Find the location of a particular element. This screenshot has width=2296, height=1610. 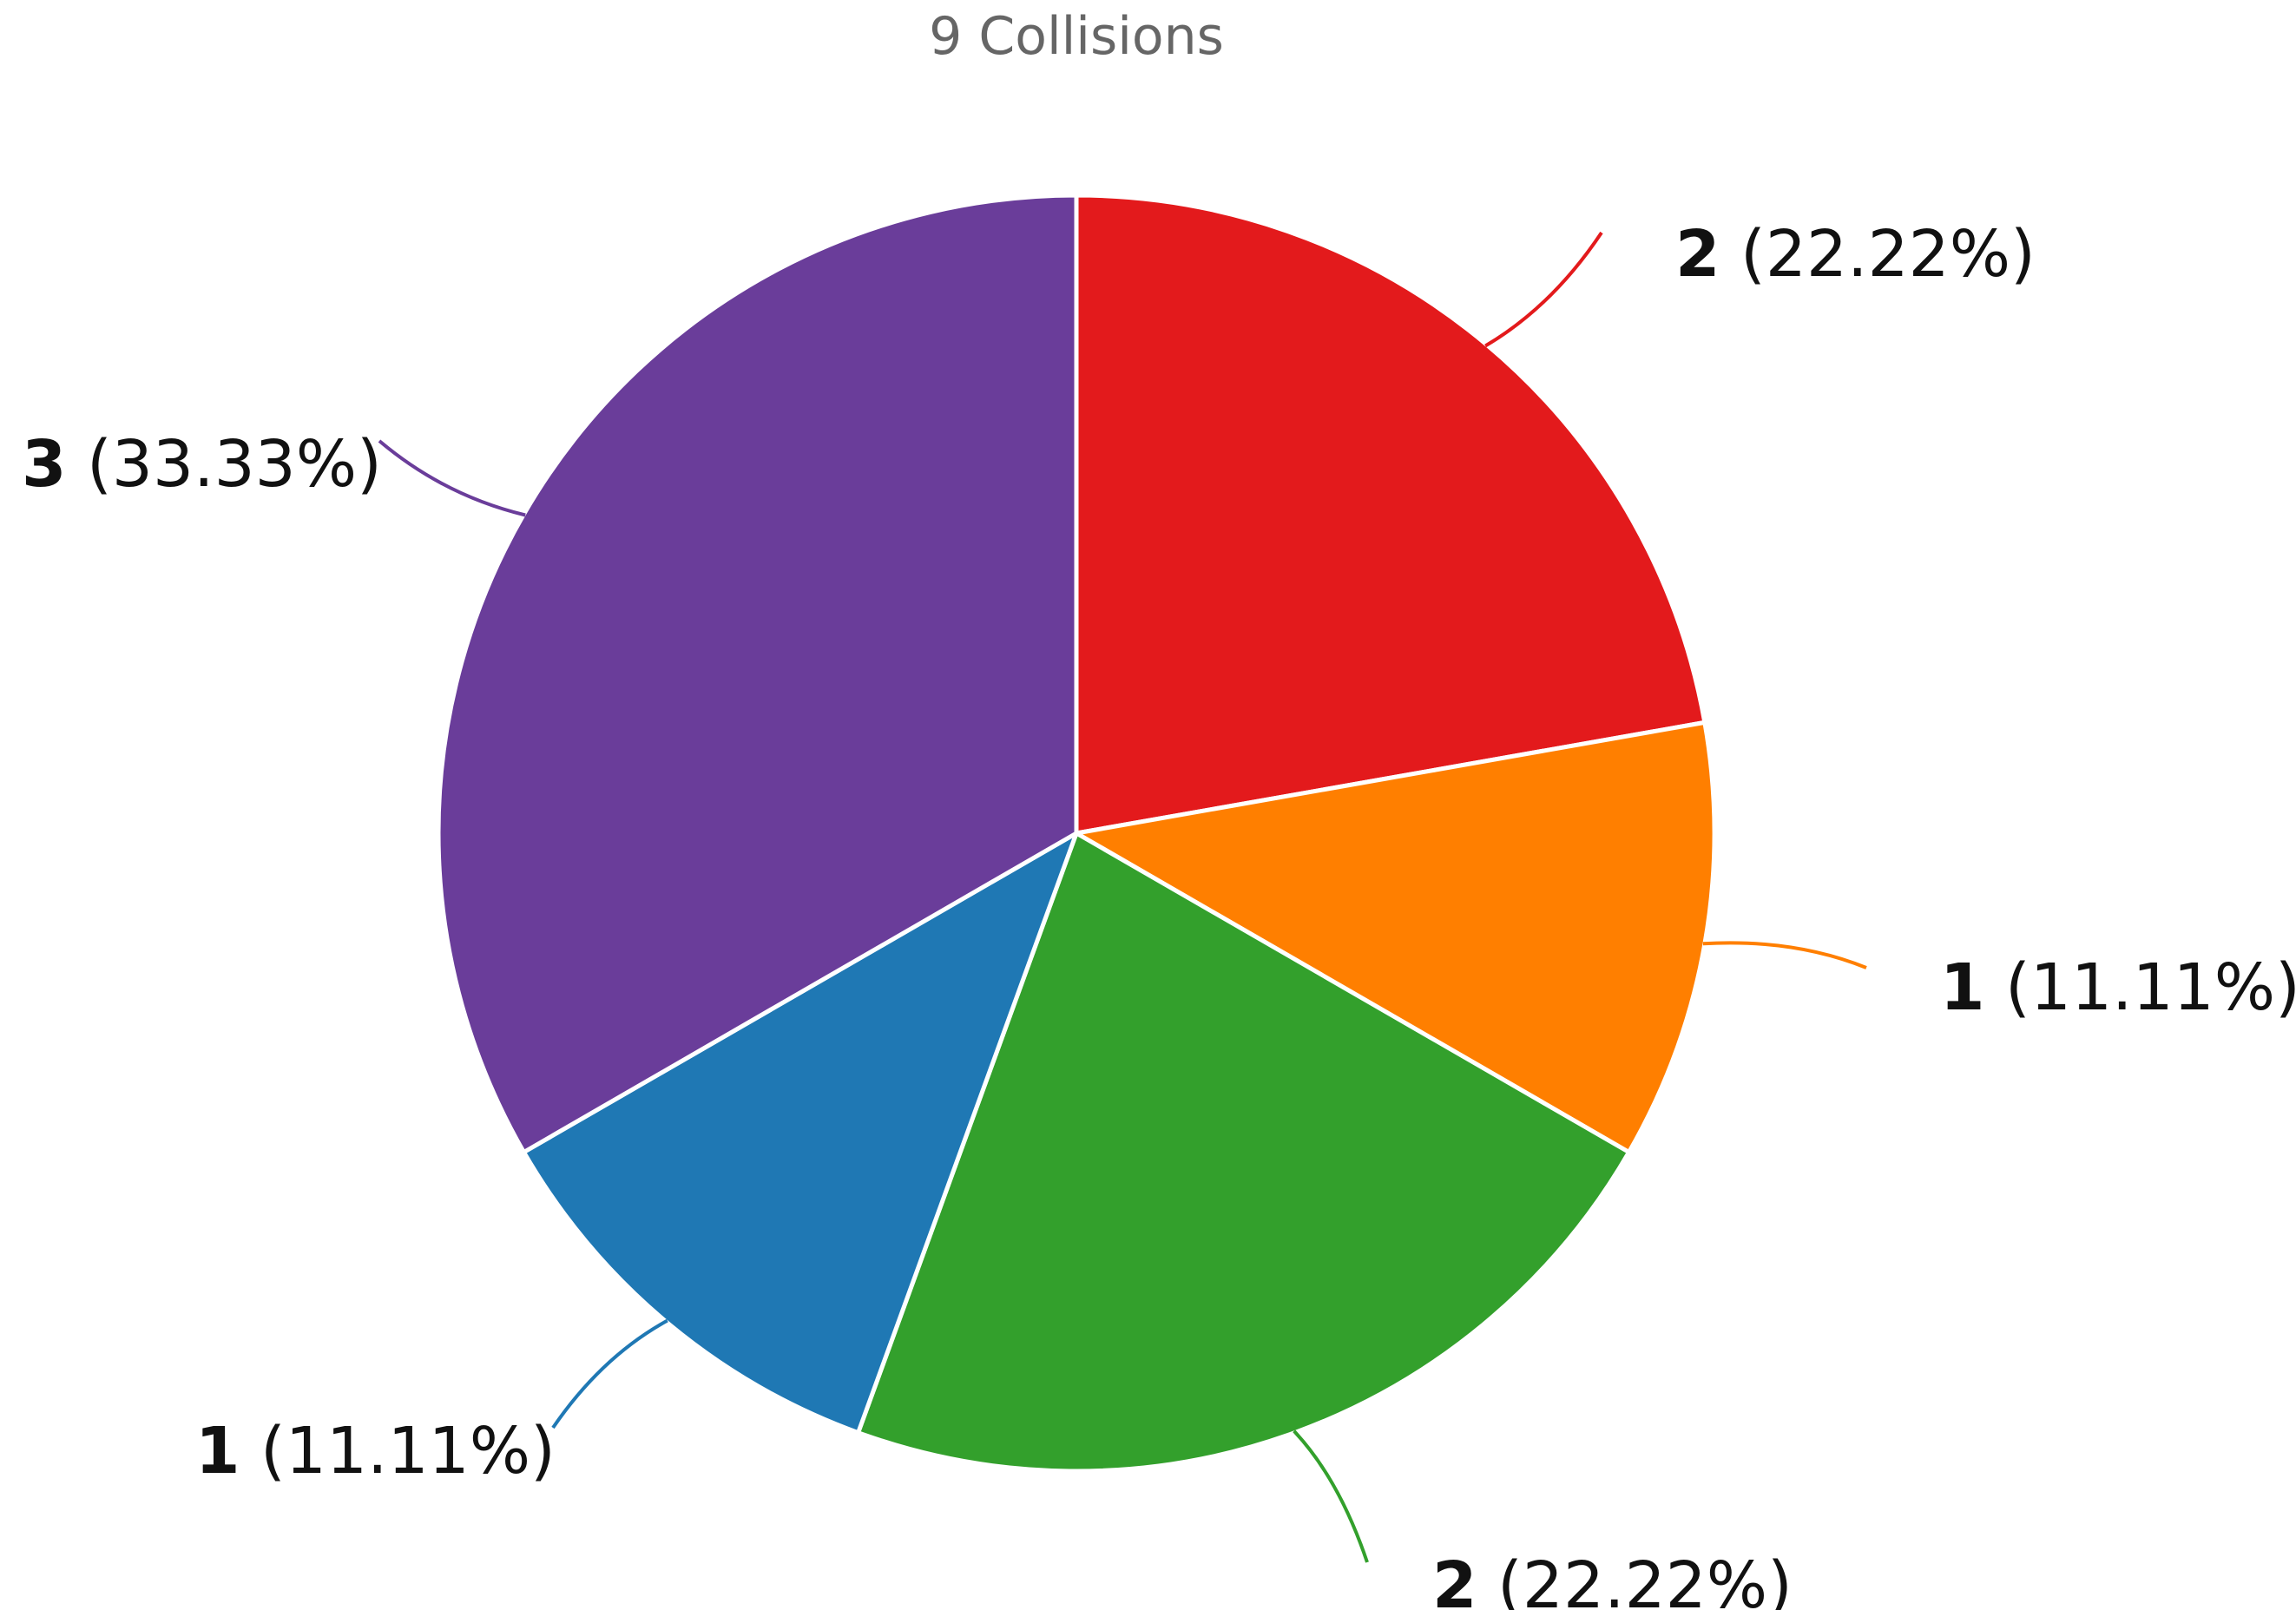

slice-label-5: 3 (33.33%) is located at coordinates (202, 464).